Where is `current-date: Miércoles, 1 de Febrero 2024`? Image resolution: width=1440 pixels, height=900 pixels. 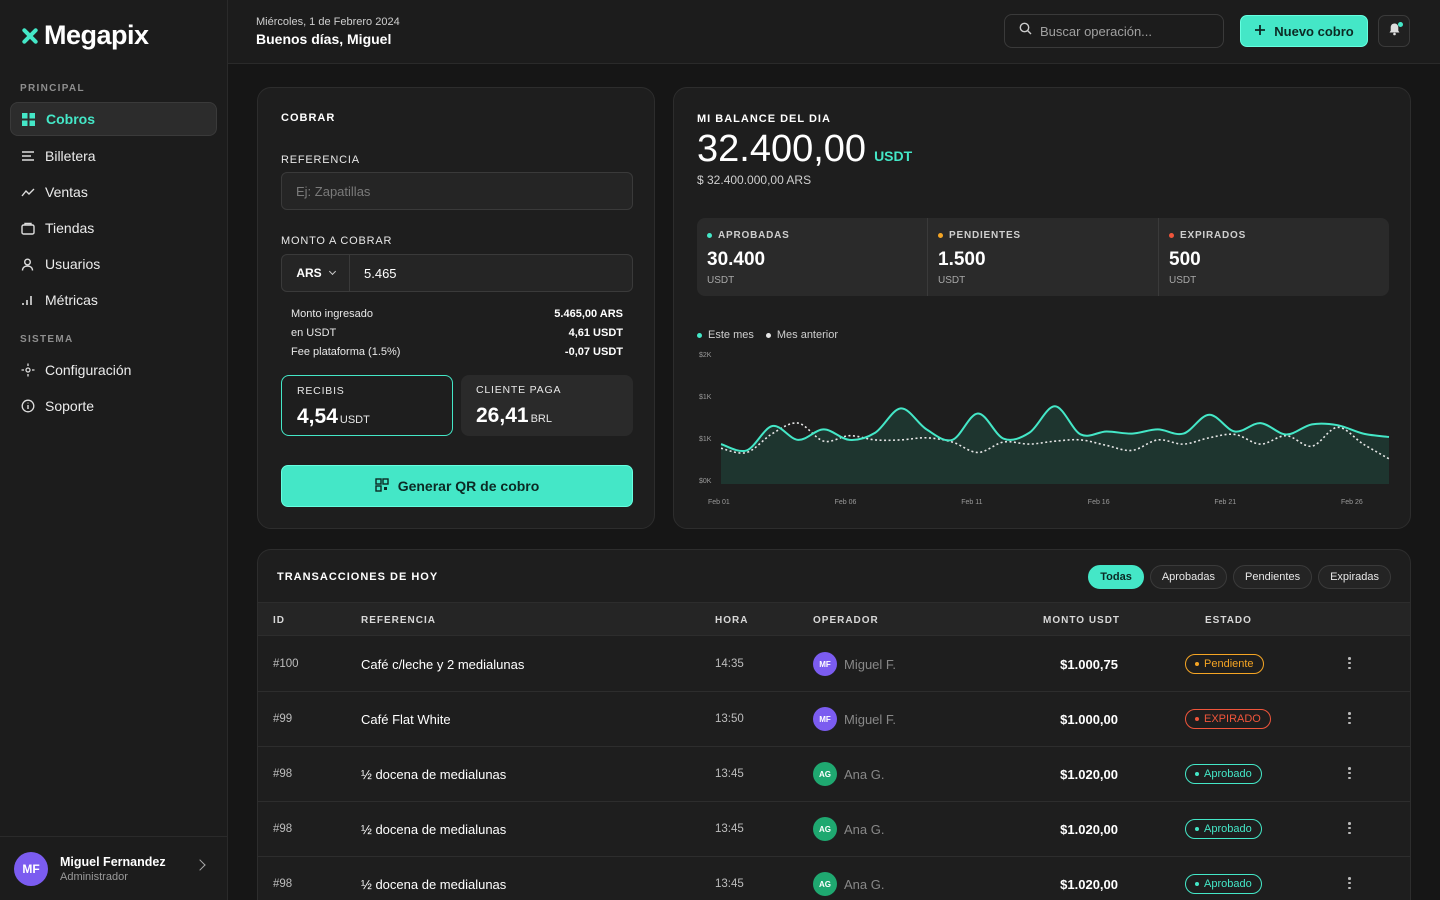
current-date: Miércoles, 1 de Febrero 2024 is located at coordinates (328, 22).